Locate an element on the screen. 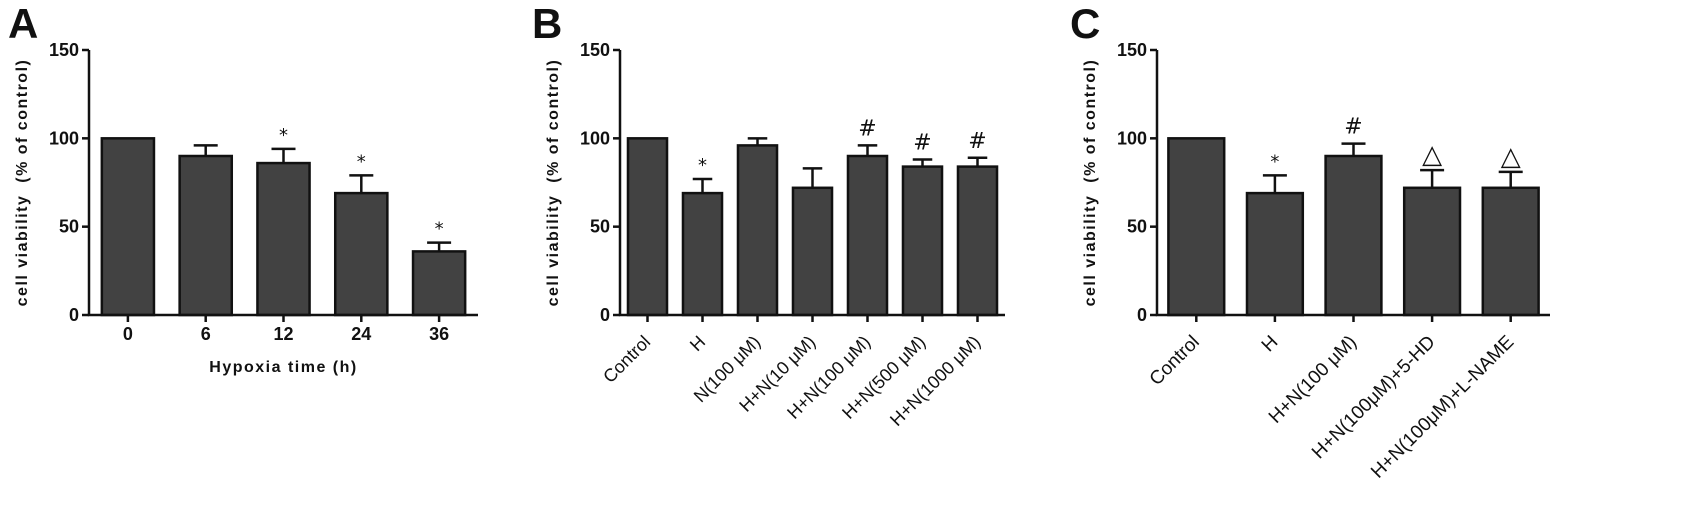  panel-label: B is located at coordinates (547, 23).